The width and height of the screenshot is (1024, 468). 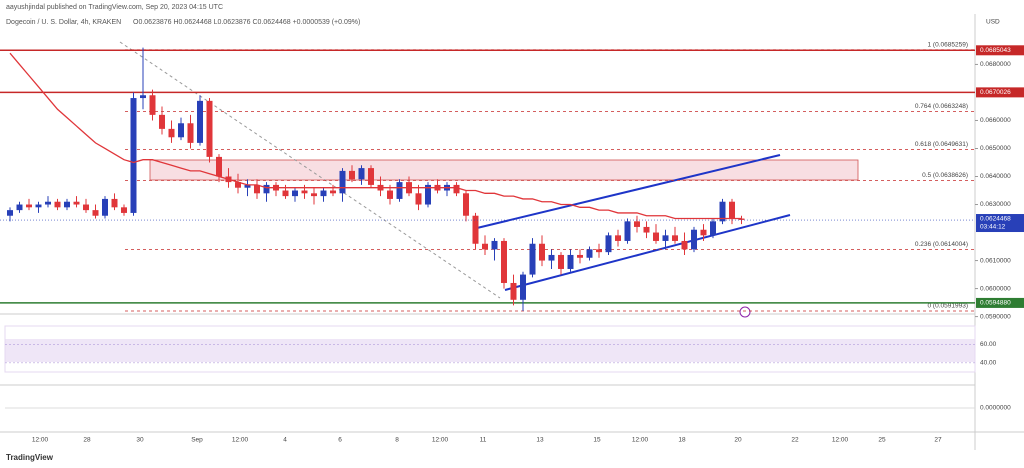 What do you see at coordinates (995, 92) in the screenshot?
I see `level-tag: 0.0670026` at bounding box center [995, 92].